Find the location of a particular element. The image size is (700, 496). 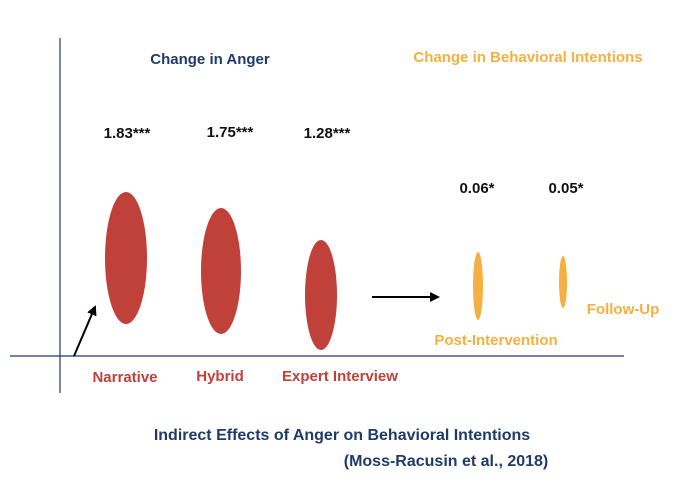

label-follow-up: Follow-Up is located at coordinates (623, 309).